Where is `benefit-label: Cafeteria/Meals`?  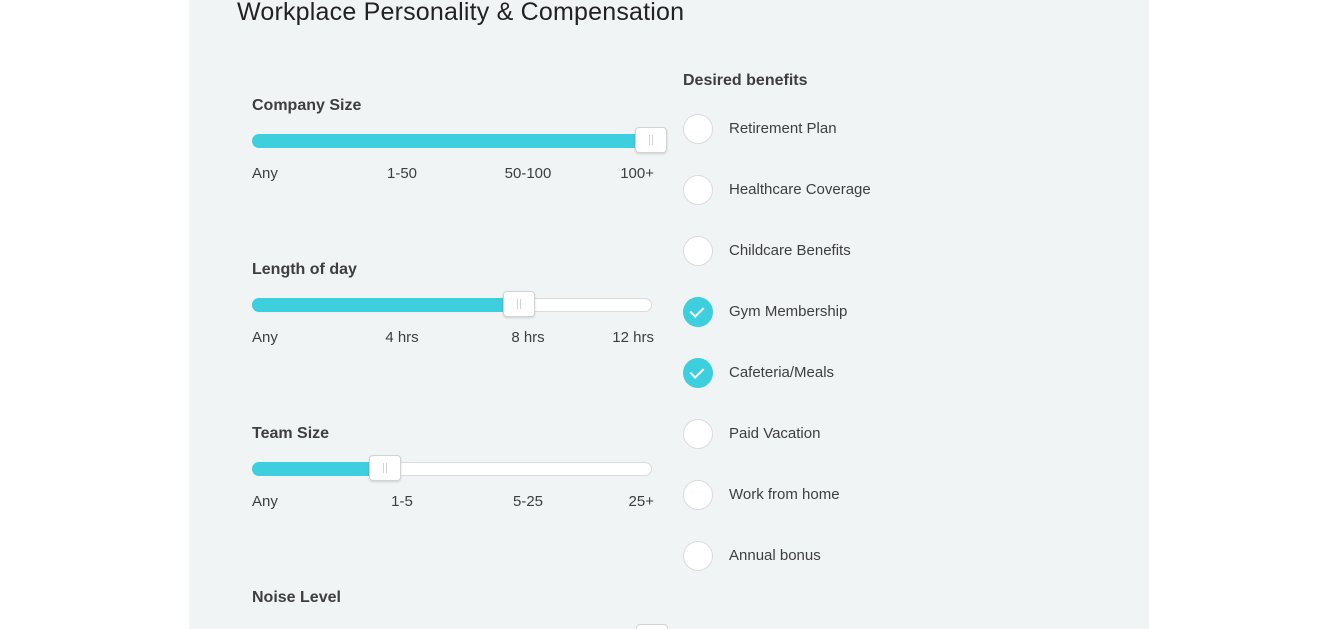 benefit-label: Cafeteria/Meals is located at coordinates (782, 372).